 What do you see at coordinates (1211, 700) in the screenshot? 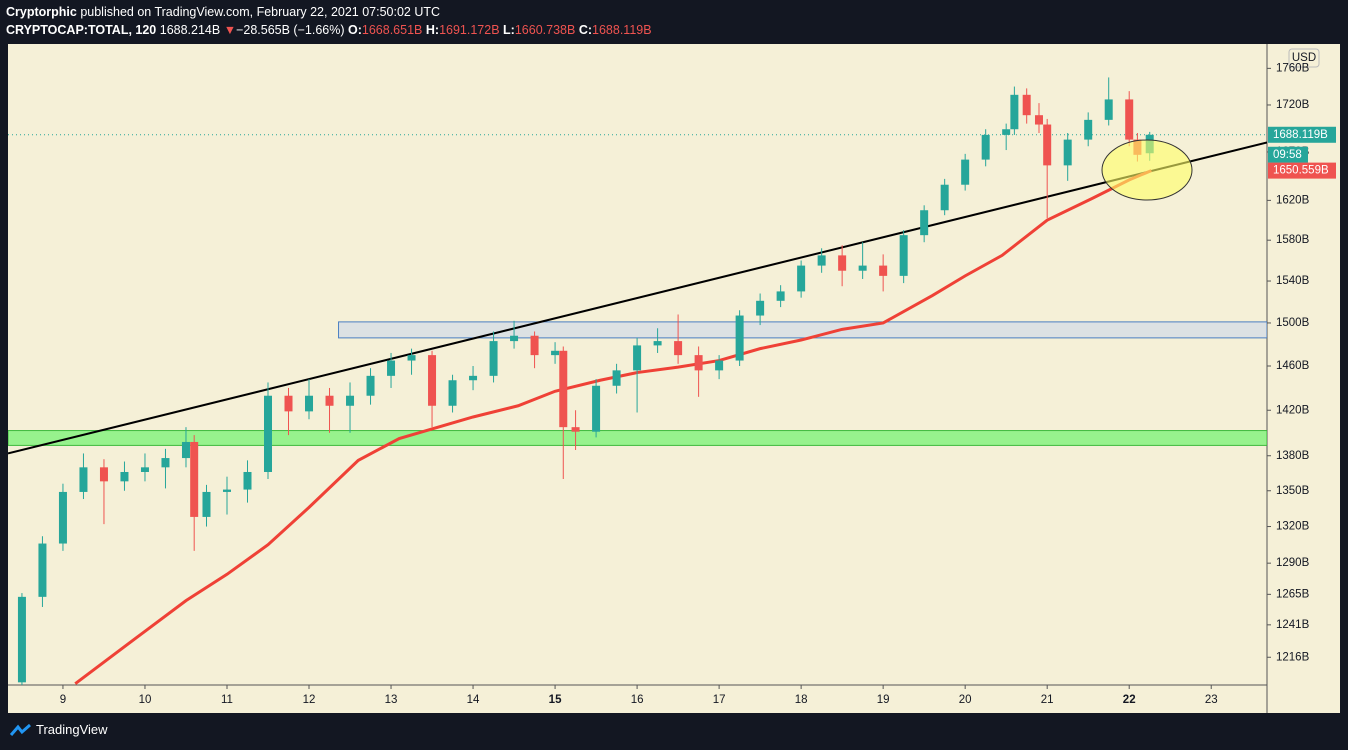
I see `x-tick-label: 23` at bounding box center [1211, 700].